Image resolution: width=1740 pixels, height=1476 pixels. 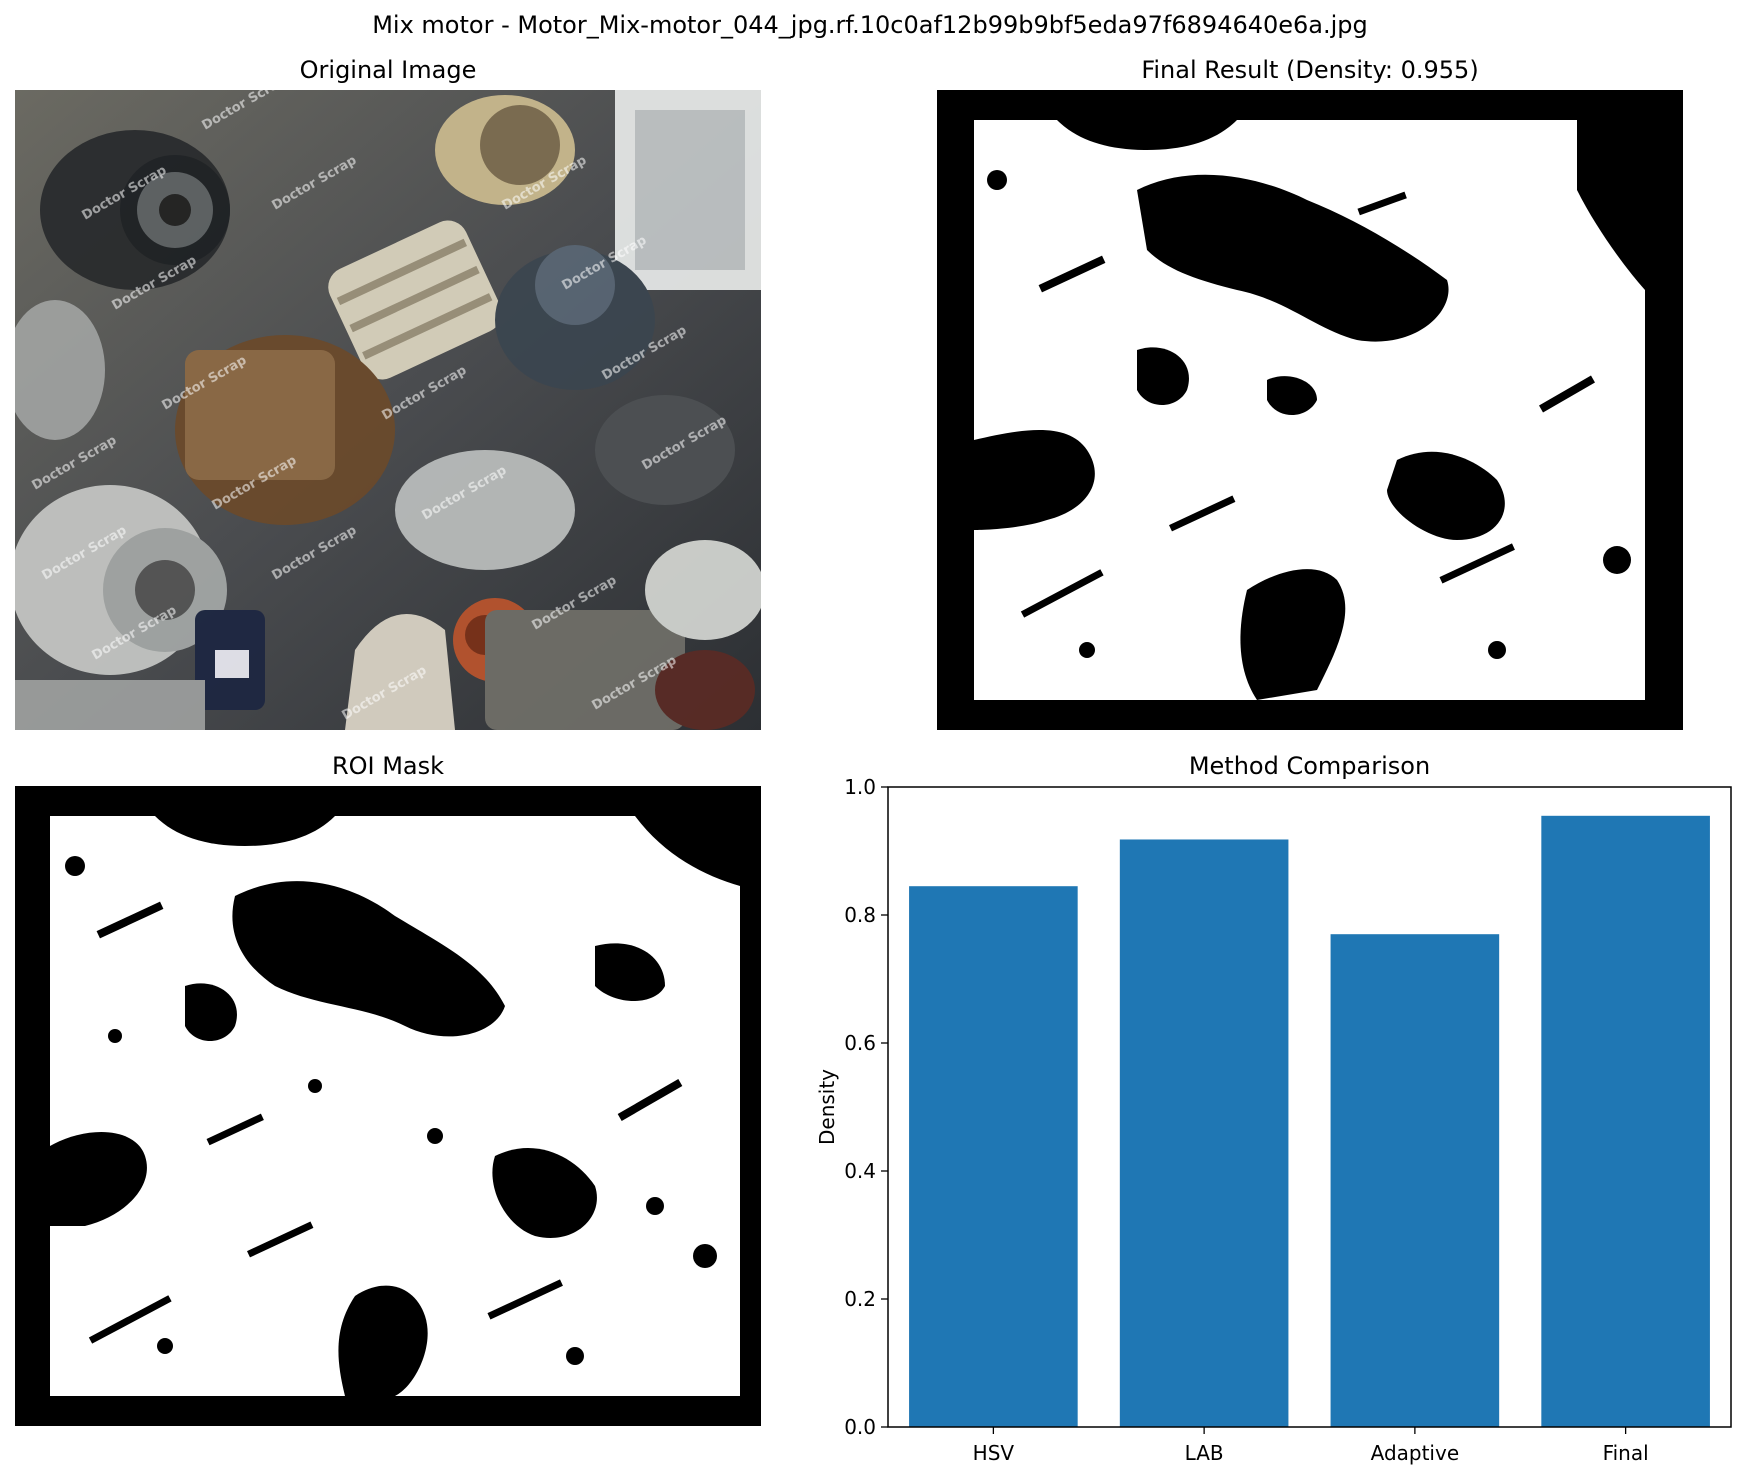 What do you see at coordinates (1309, 766) in the screenshot?
I see `comparison-chart-title: Method Comparison` at bounding box center [1309, 766].